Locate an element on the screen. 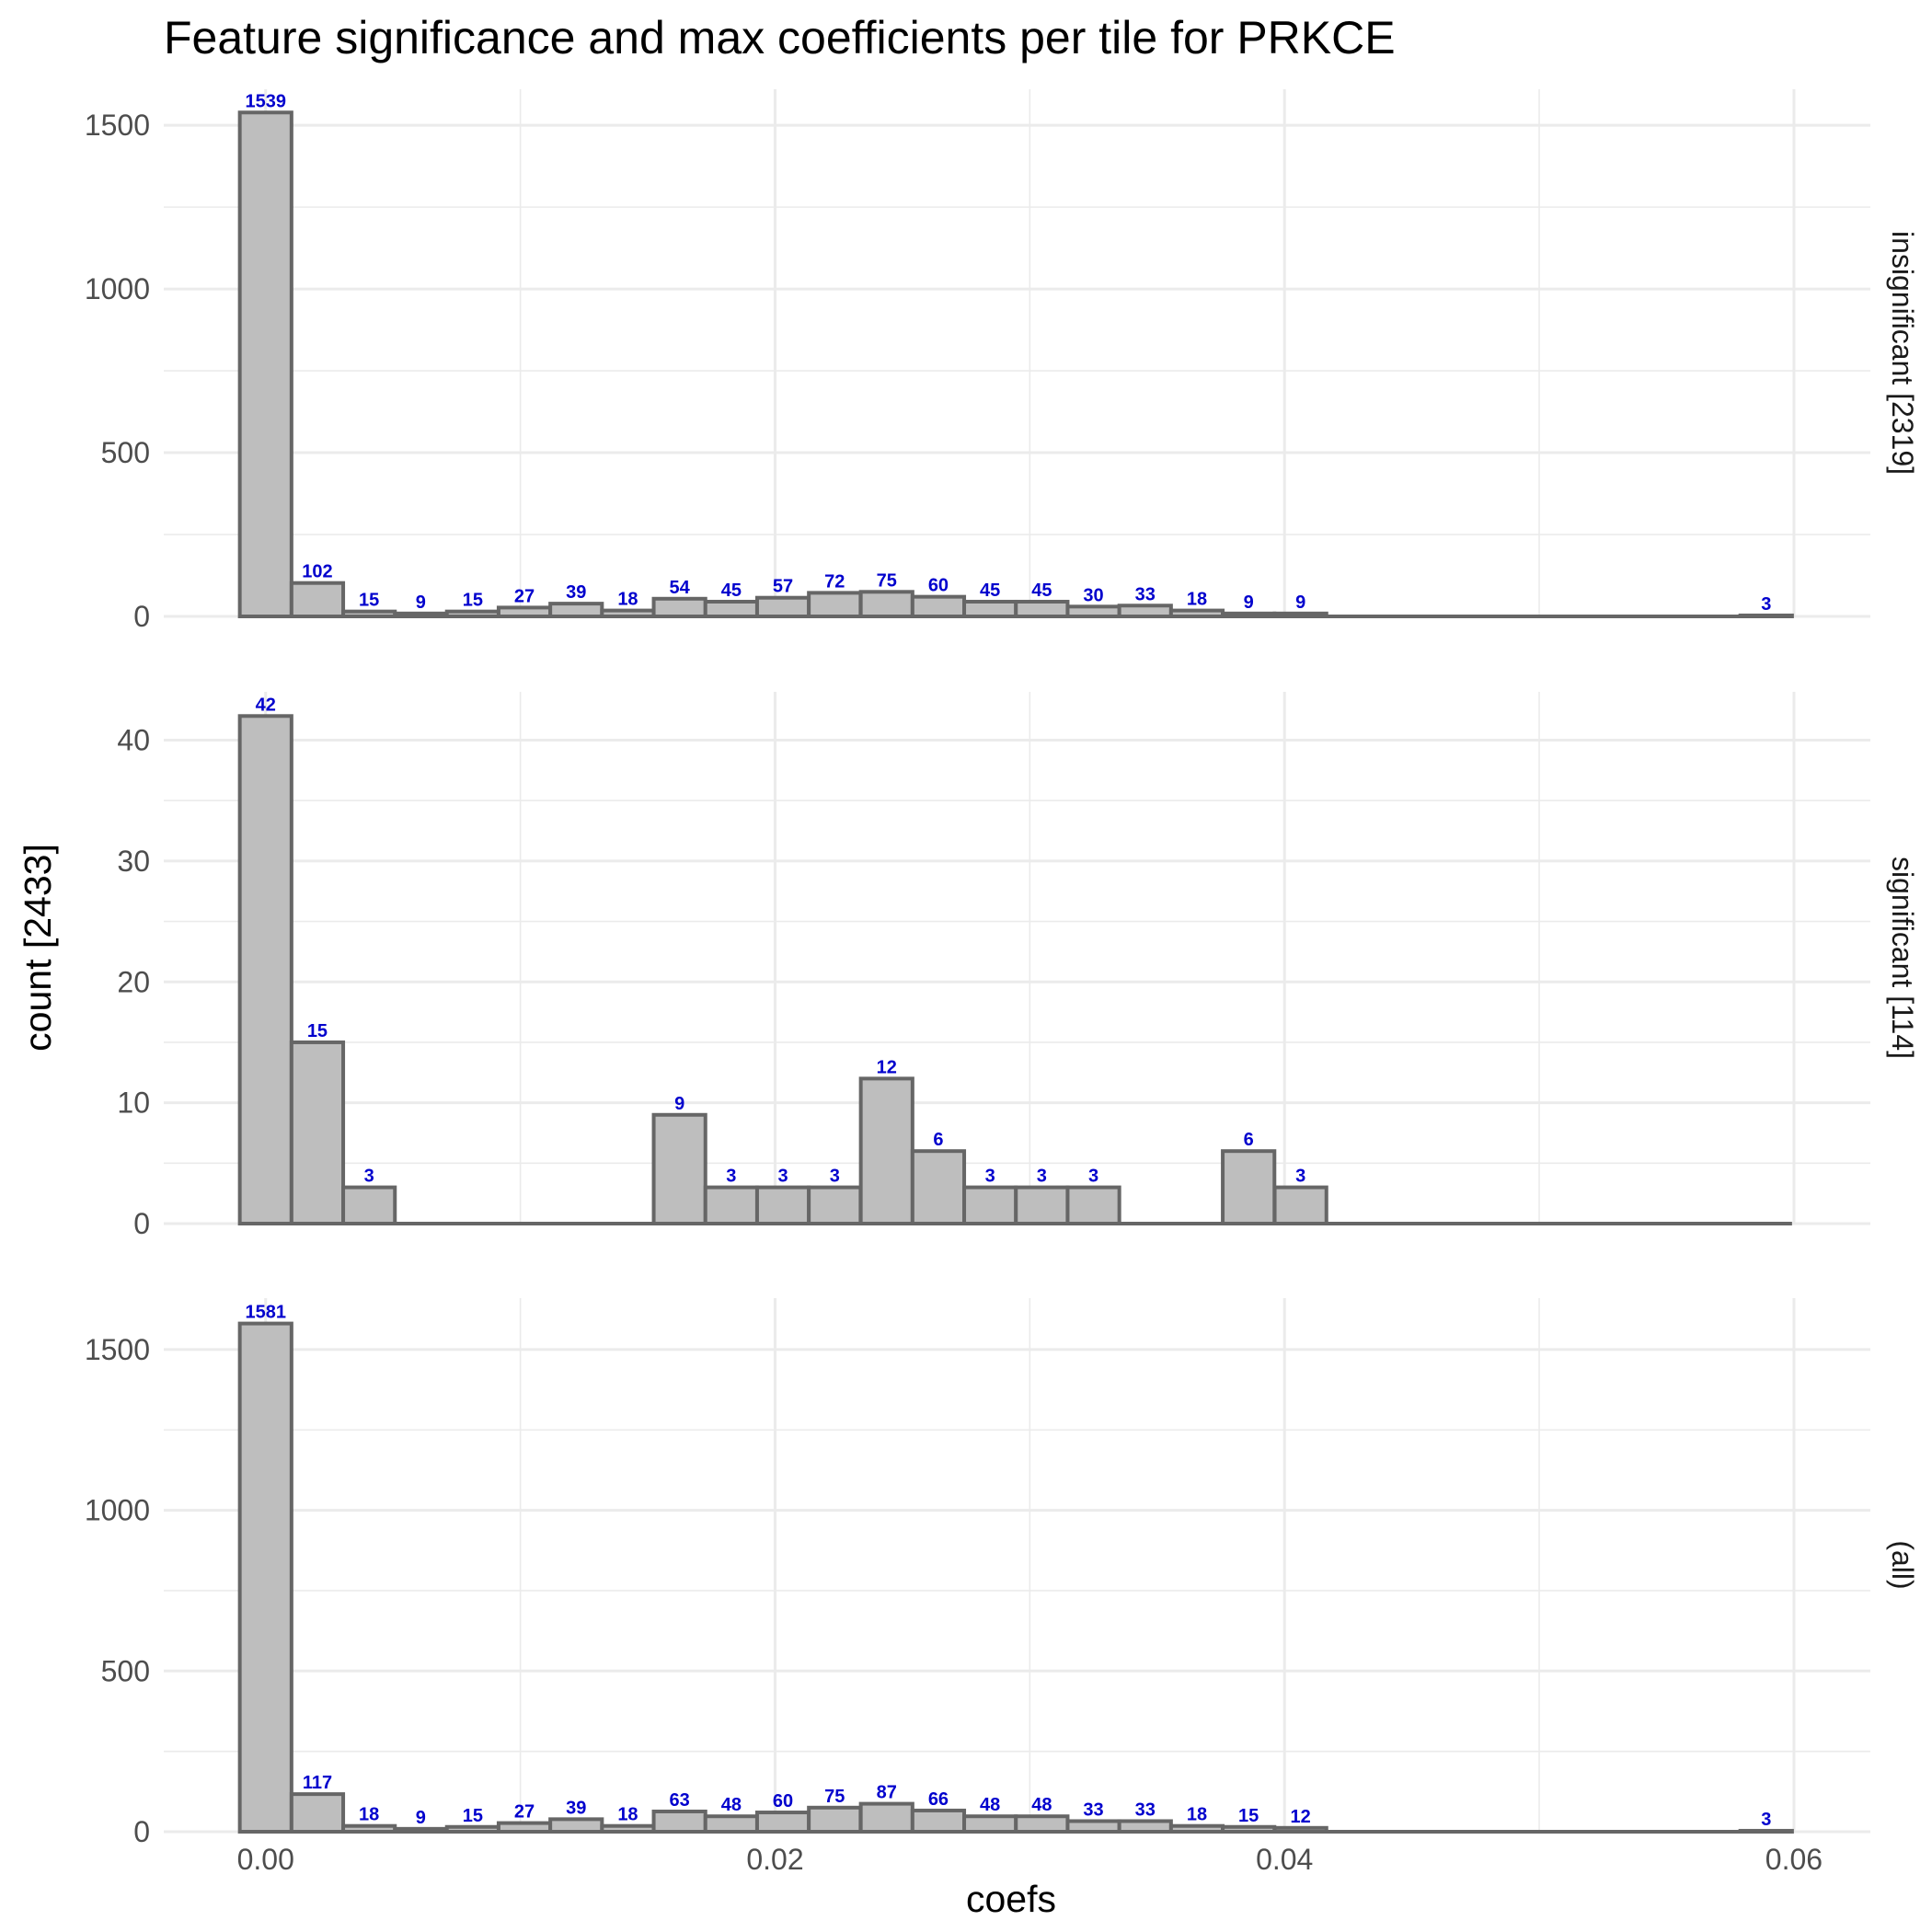 This screenshot has height=1932, width=1932. data-label: 48 is located at coordinates (1041, 1805).